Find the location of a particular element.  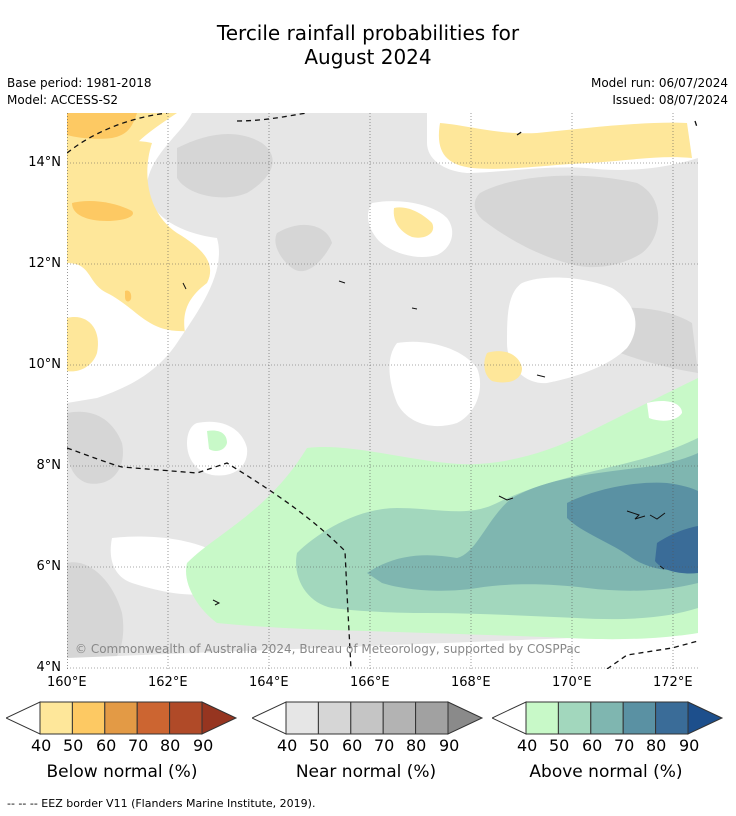

model-name: Model: ACCESS-S2 is located at coordinates (63, 100).